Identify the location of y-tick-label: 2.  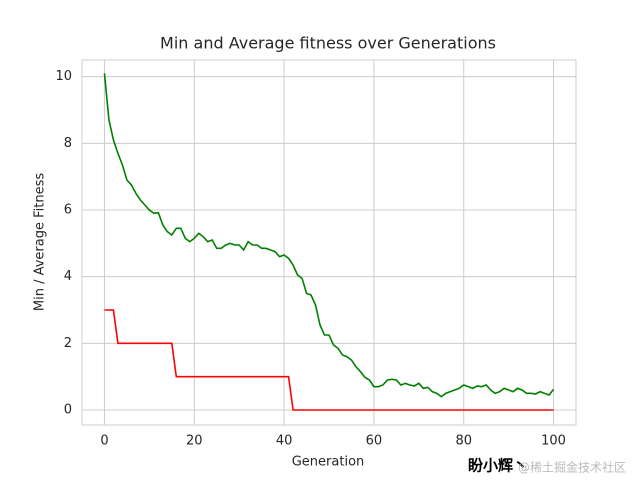
(68, 343).